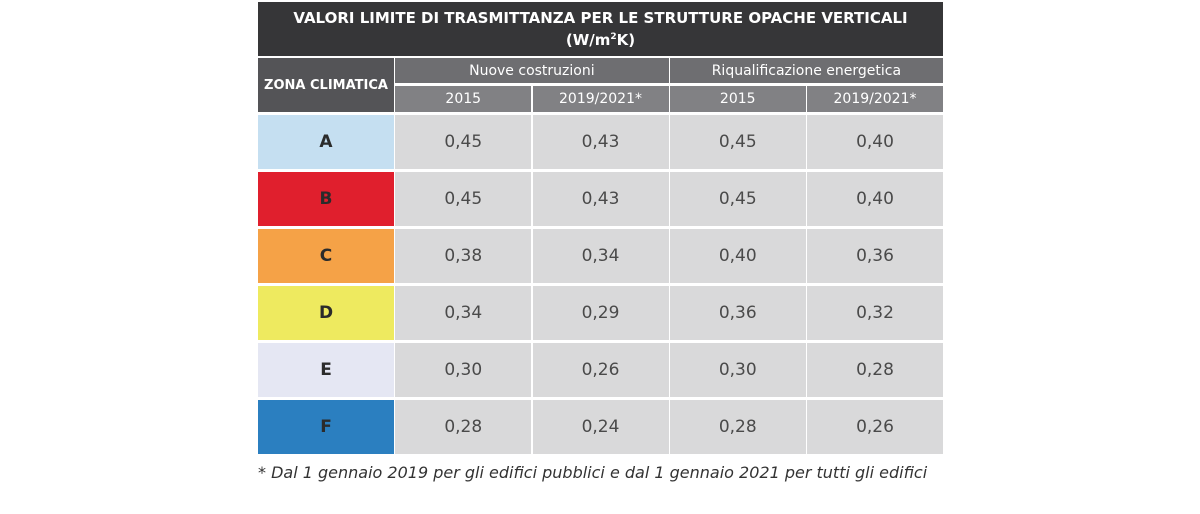 This screenshot has height=514, width=1200. I want to click on zone-label: E, so click(326, 370).